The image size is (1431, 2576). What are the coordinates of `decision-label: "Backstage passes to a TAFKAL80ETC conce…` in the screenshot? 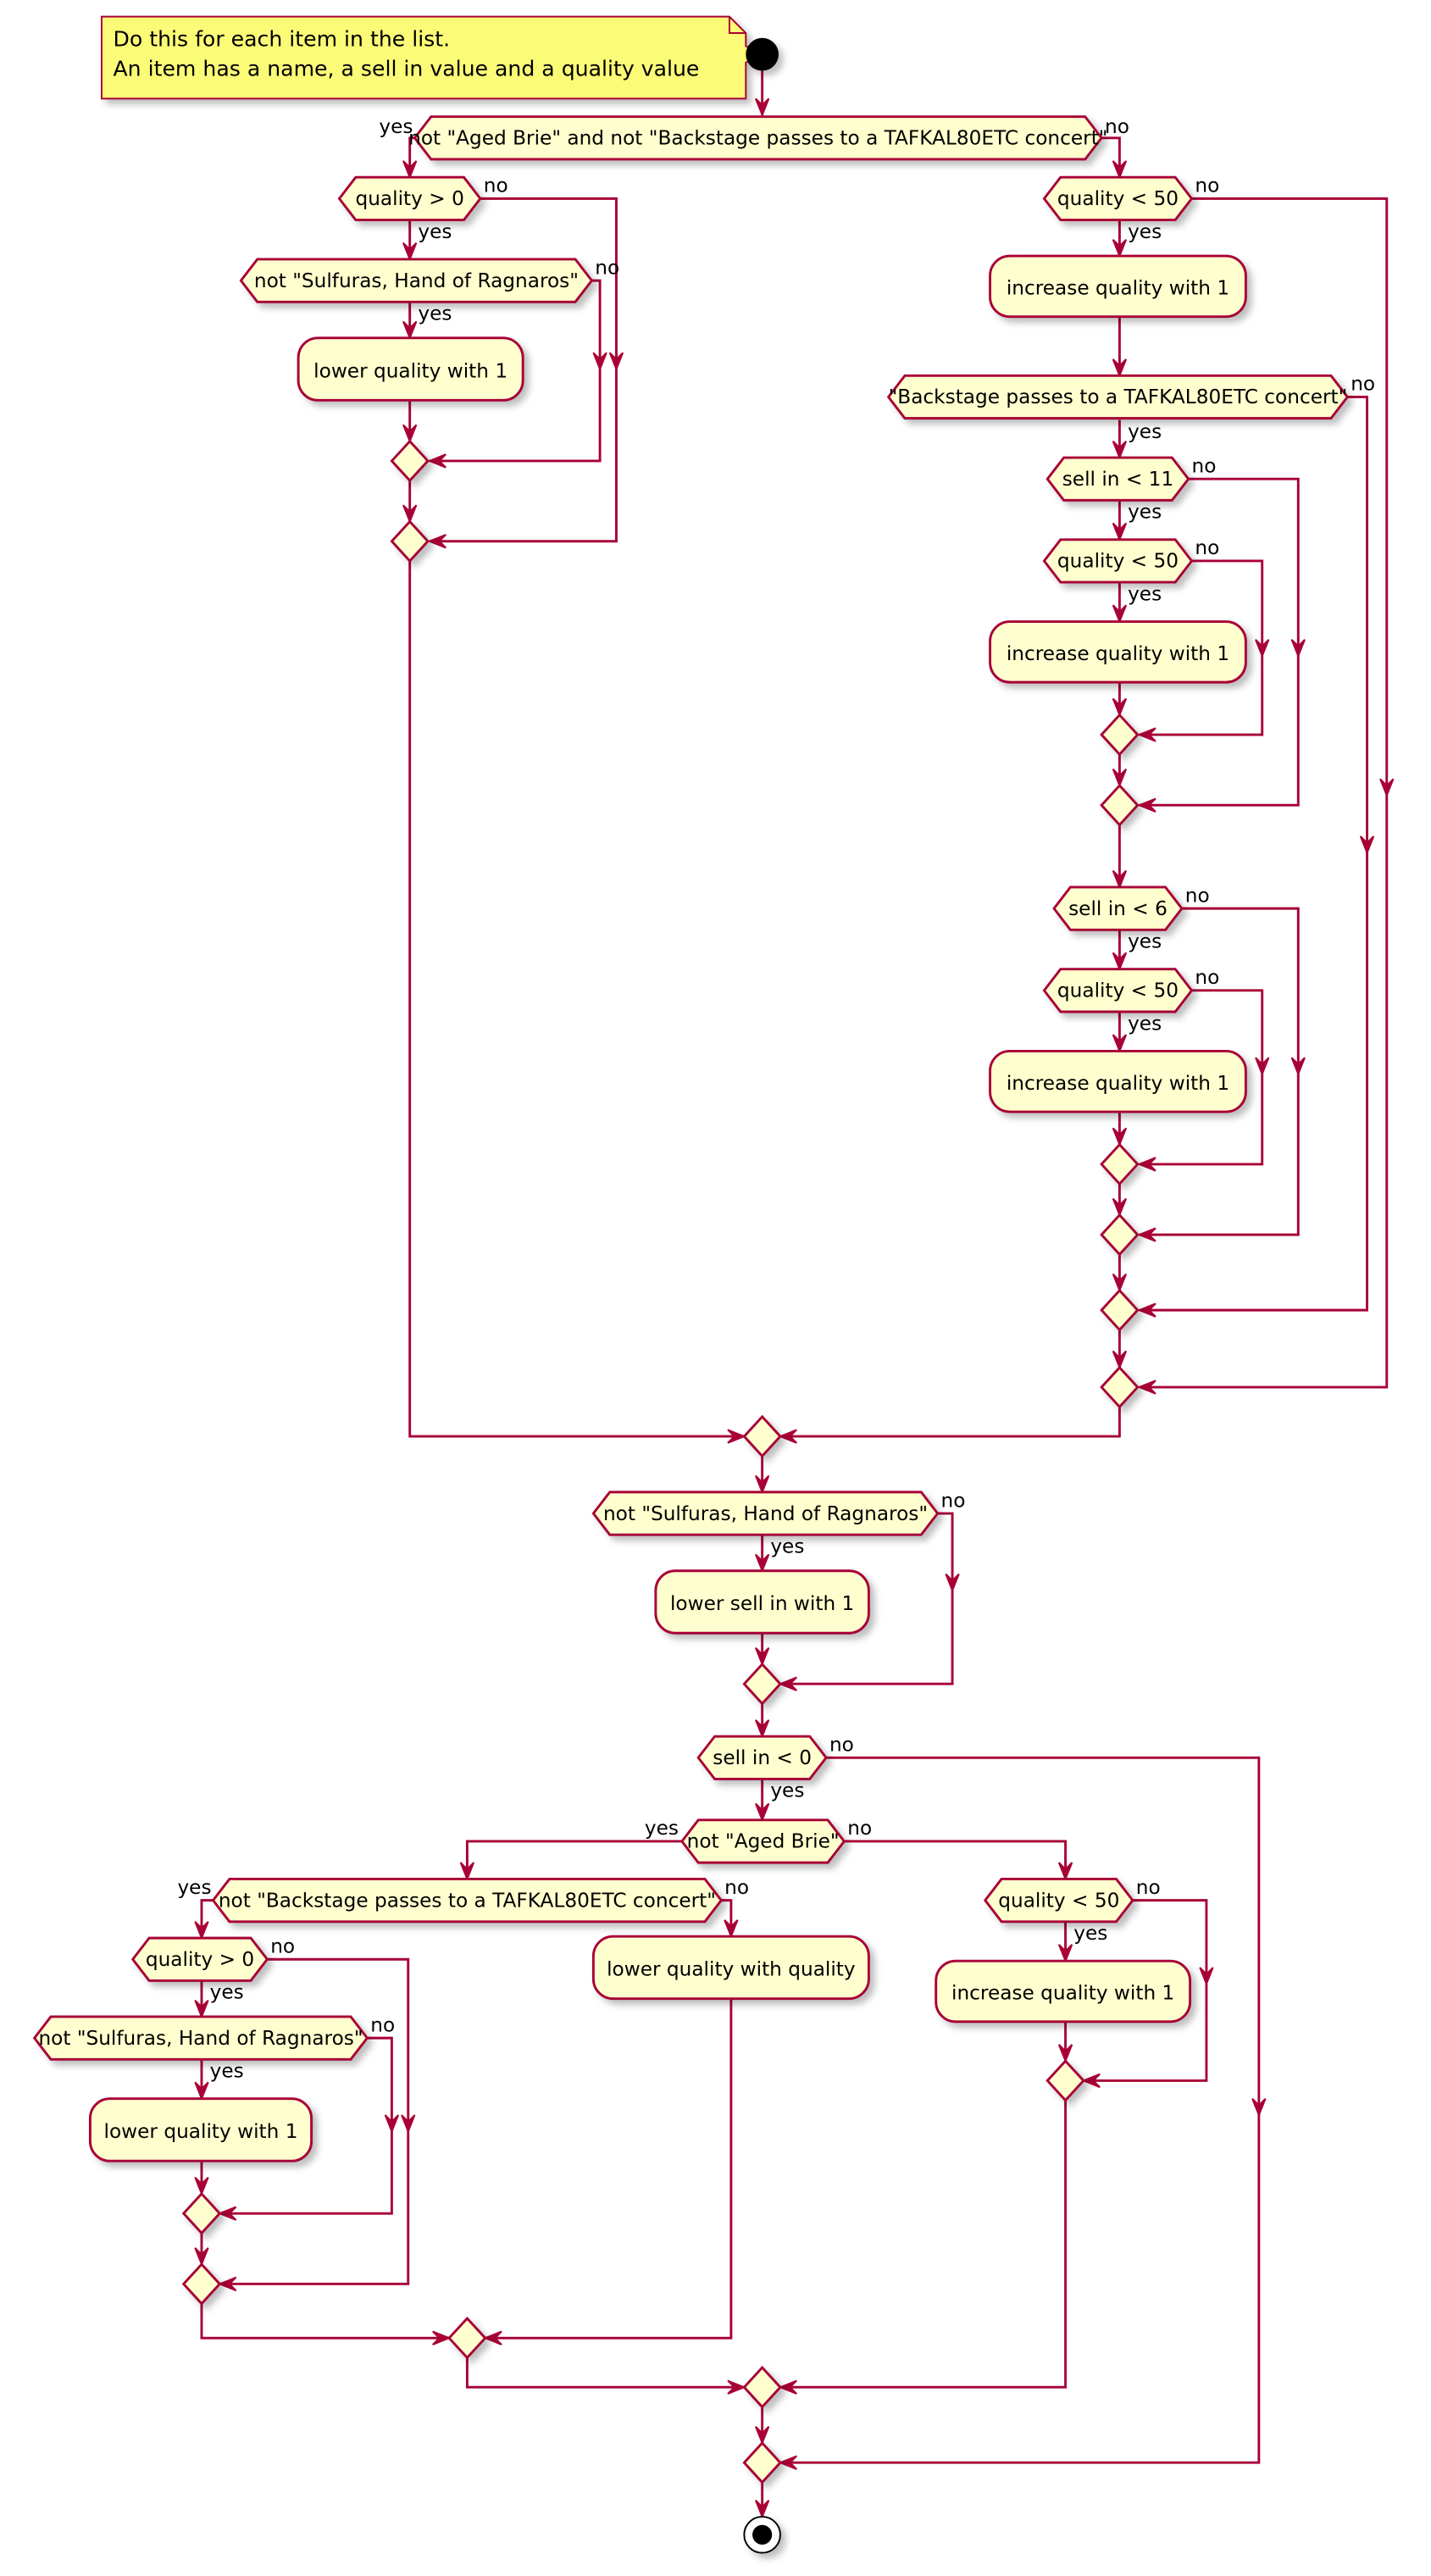 It's located at (1118, 397).